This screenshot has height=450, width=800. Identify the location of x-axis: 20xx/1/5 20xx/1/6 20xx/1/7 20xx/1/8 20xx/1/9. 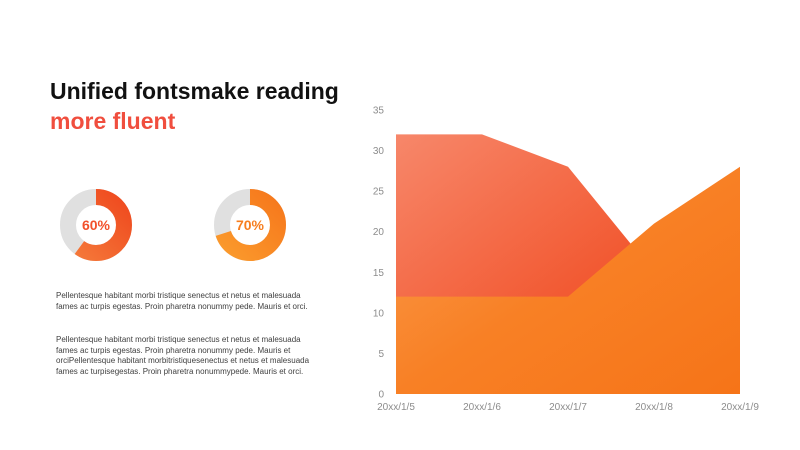
(568, 407).